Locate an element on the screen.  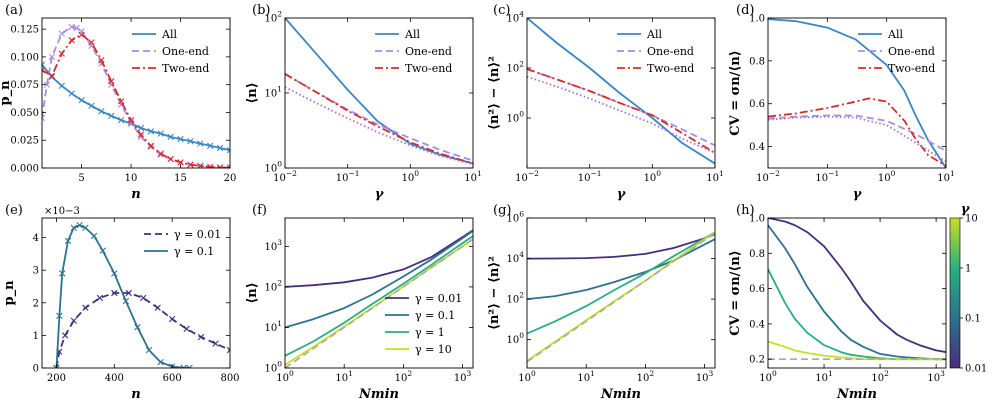
legend-entry: γ = 0.01 is located at coordinates (438, 298).